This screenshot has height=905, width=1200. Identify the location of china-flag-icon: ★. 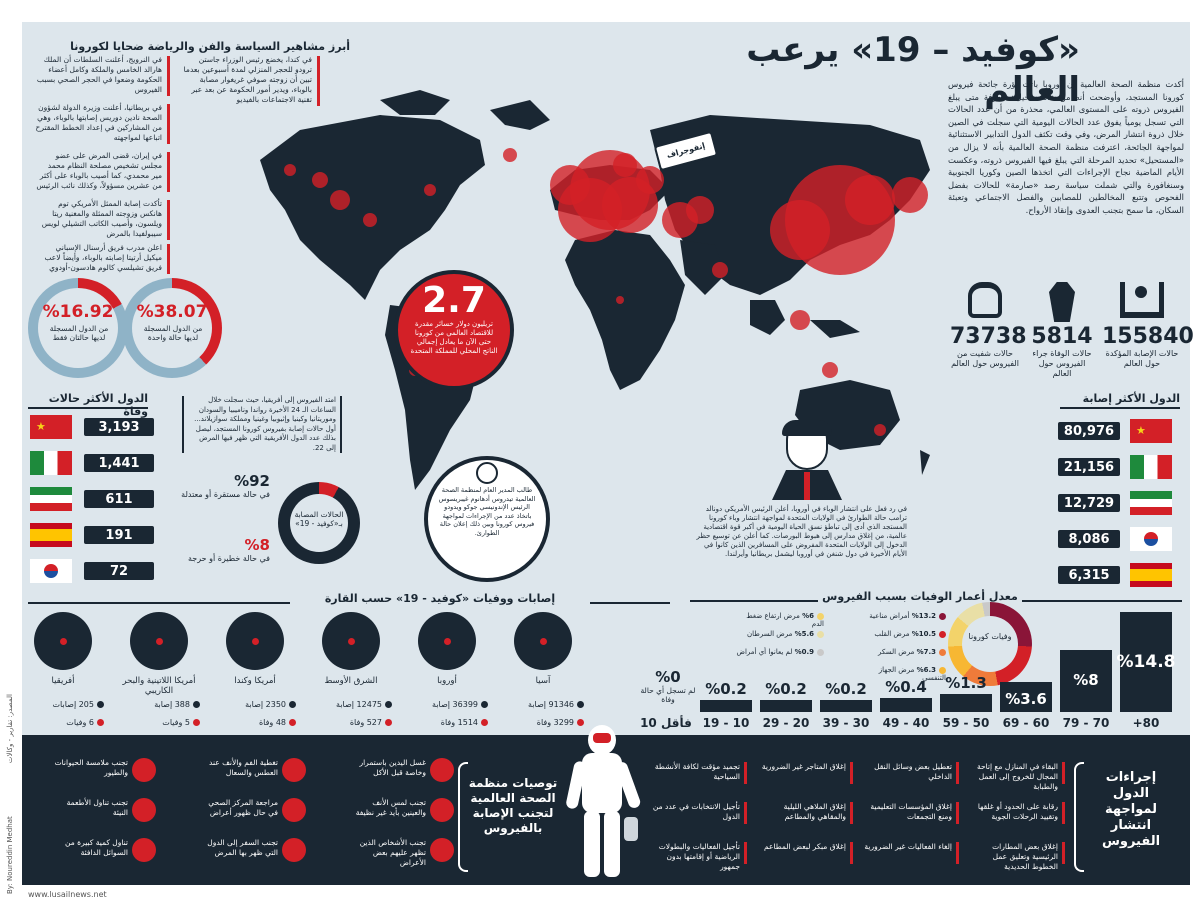
(51, 427).